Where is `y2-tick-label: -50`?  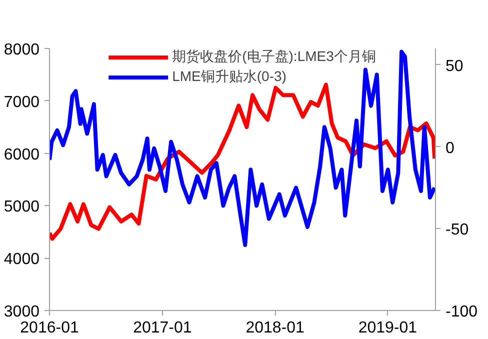
y2-tick-label: -50 is located at coordinates (457, 230).